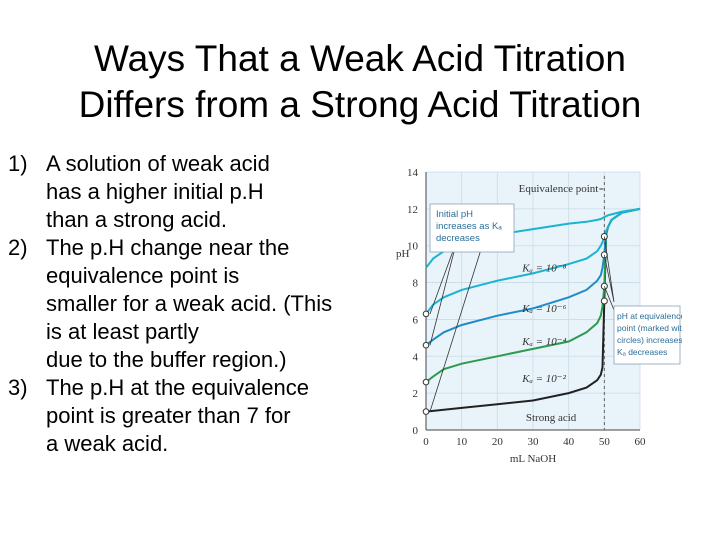  What do you see at coordinates (166, 359) in the screenshot?
I see `text-line: due to the buffer region.)` at bounding box center [166, 359].